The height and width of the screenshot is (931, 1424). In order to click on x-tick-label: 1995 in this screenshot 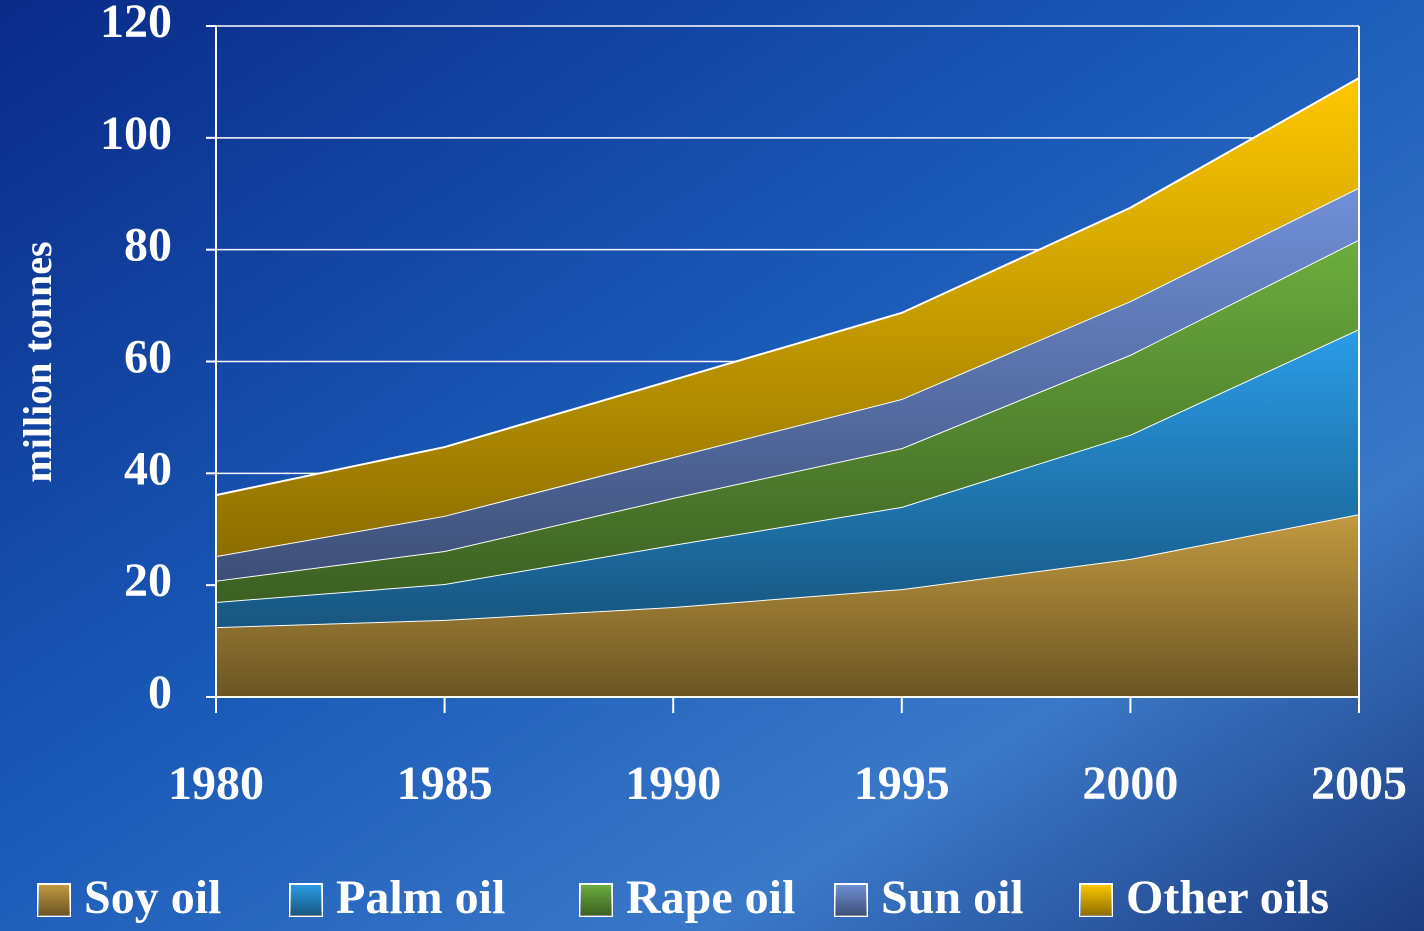, I will do `click(902, 783)`.